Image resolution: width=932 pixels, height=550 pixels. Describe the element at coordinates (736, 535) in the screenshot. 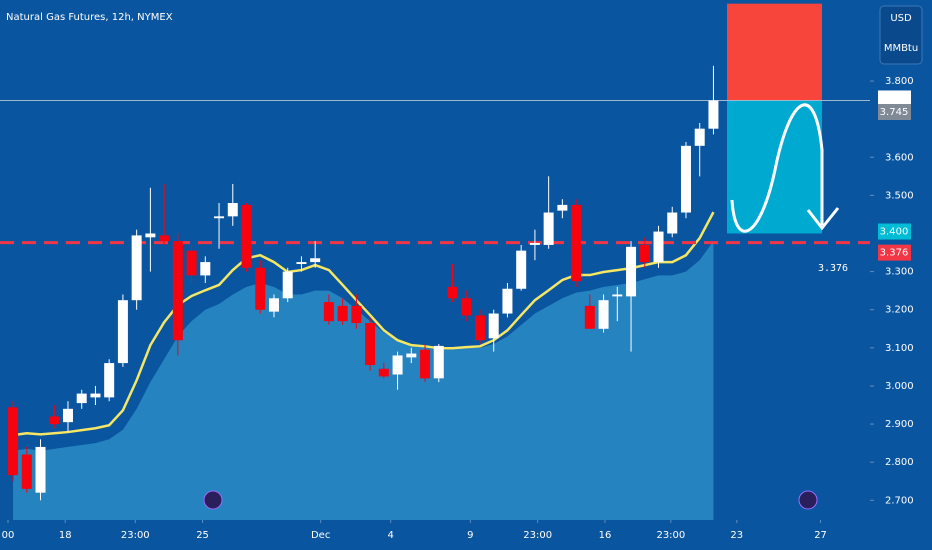

I see `x-tick-label: 23` at that location.